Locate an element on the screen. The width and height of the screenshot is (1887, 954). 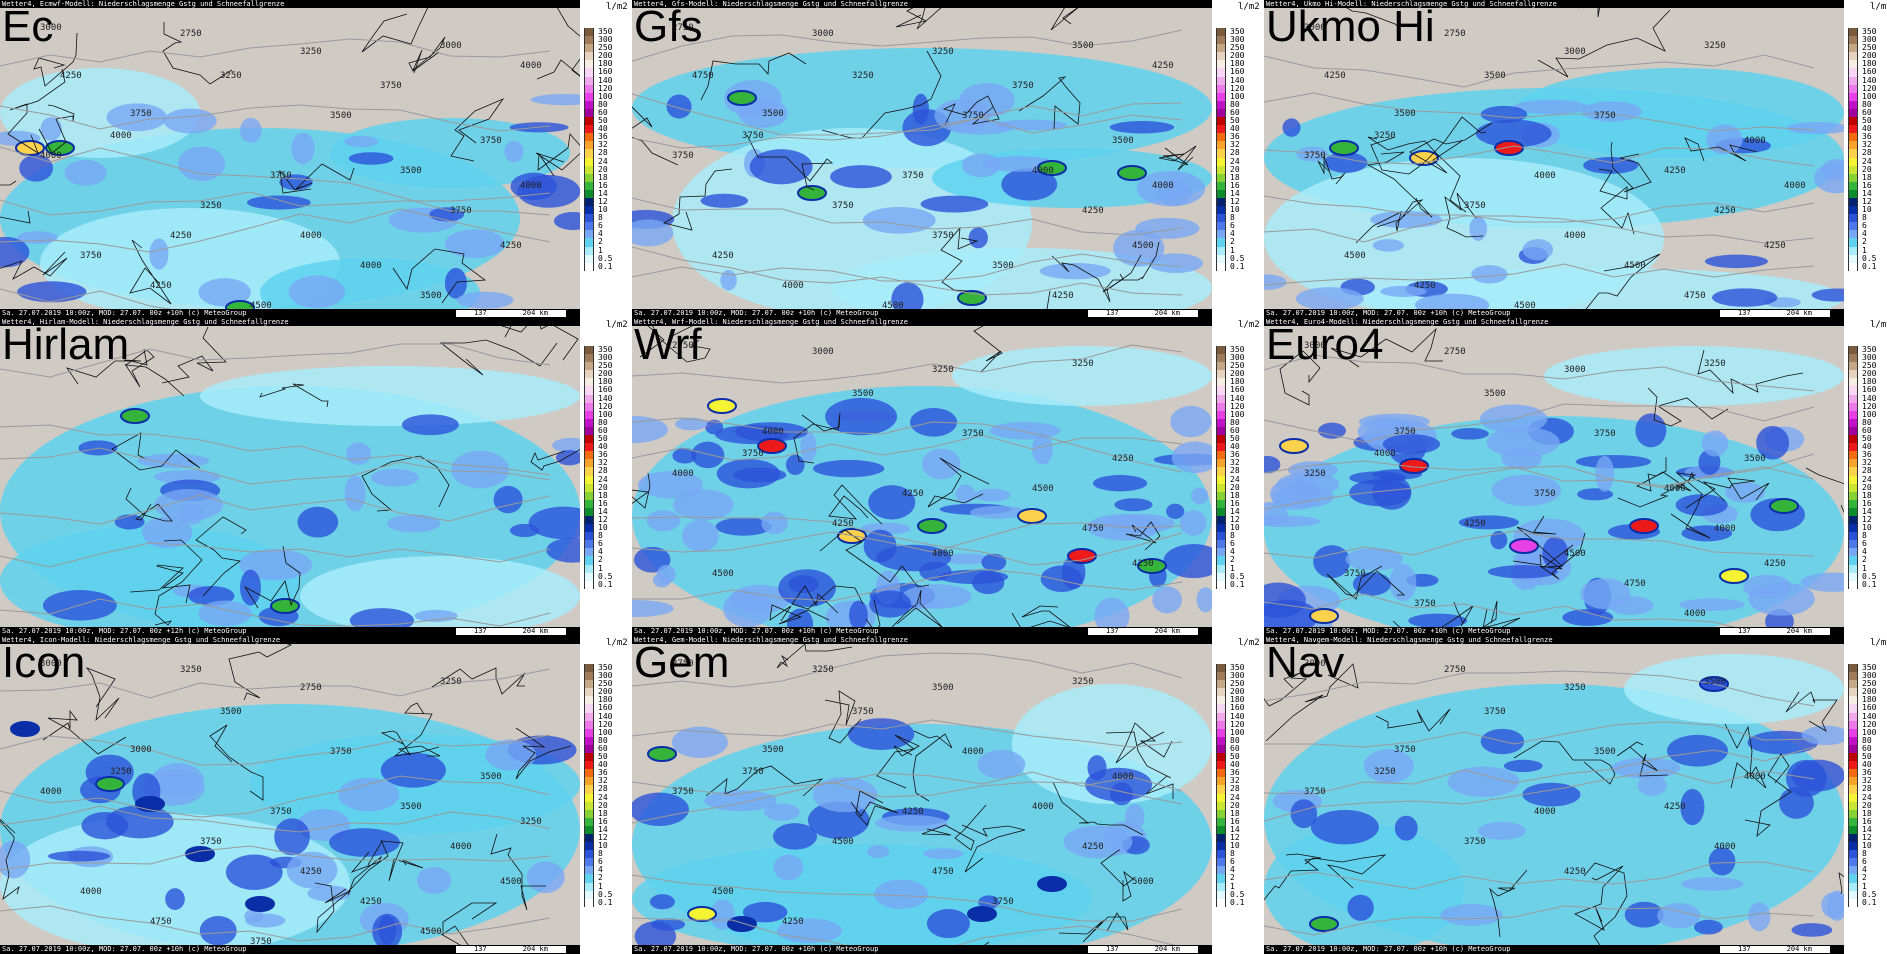
legend-label: 12 is located at coordinates (1867, 201).